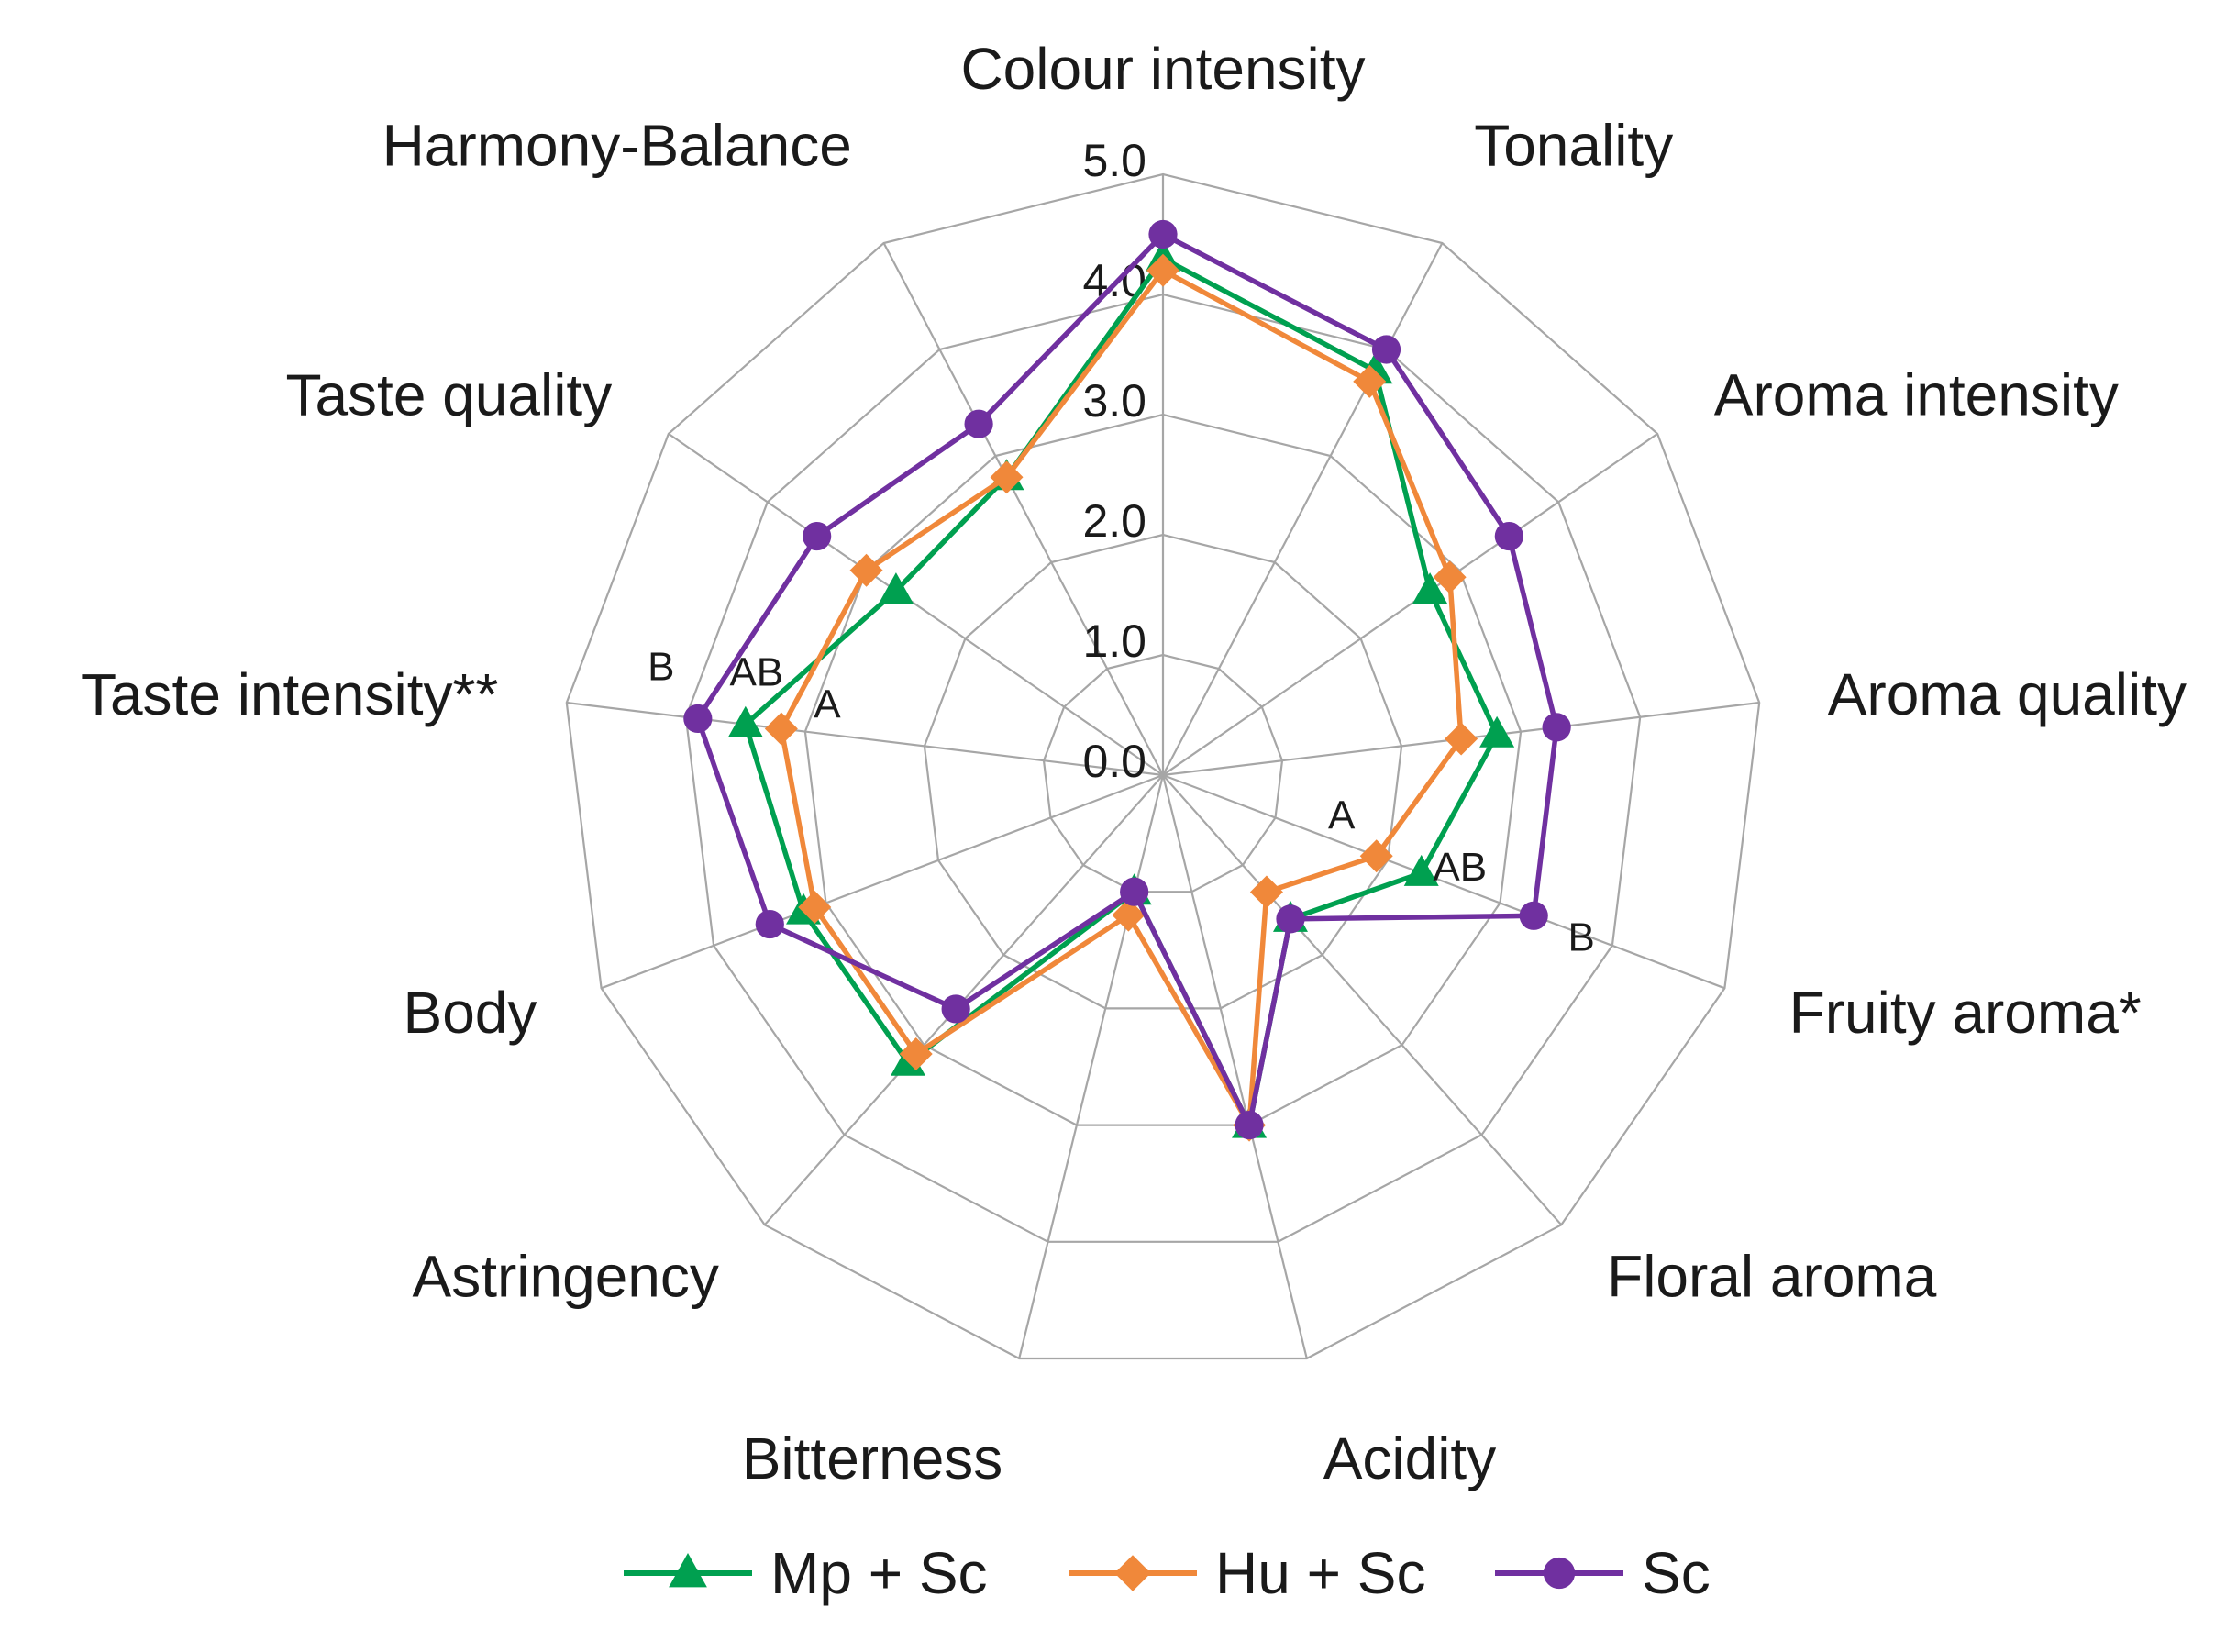 The image size is (2237, 1652). What do you see at coordinates (1114, 461) in the screenshot?
I see `tick-labels: 0.01.02.03.04.05.0` at bounding box center [1114, 461].